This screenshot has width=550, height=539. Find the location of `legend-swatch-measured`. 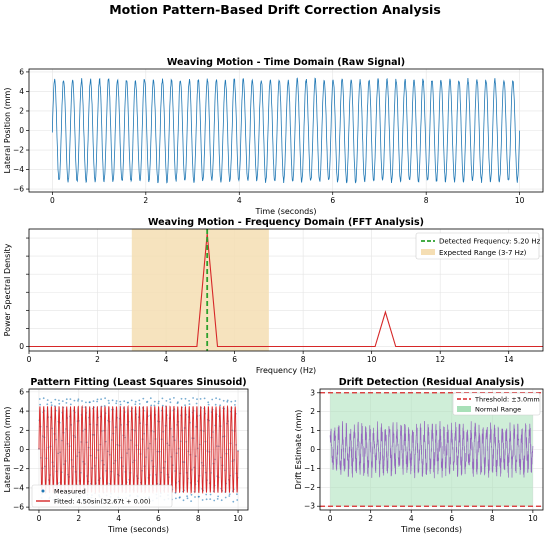

legend-swatch-measured is located at coordinates (43, 491).